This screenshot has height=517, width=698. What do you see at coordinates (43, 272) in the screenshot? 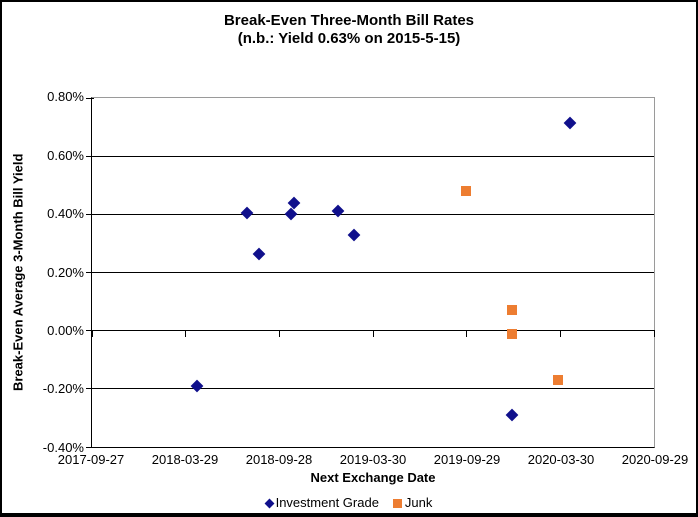
I see `y-axis-tick-labels: 0.80% 0.60% 0.40% 0.20% 0.00% -0.20% -0.40%` at bounding box center [43, 272].